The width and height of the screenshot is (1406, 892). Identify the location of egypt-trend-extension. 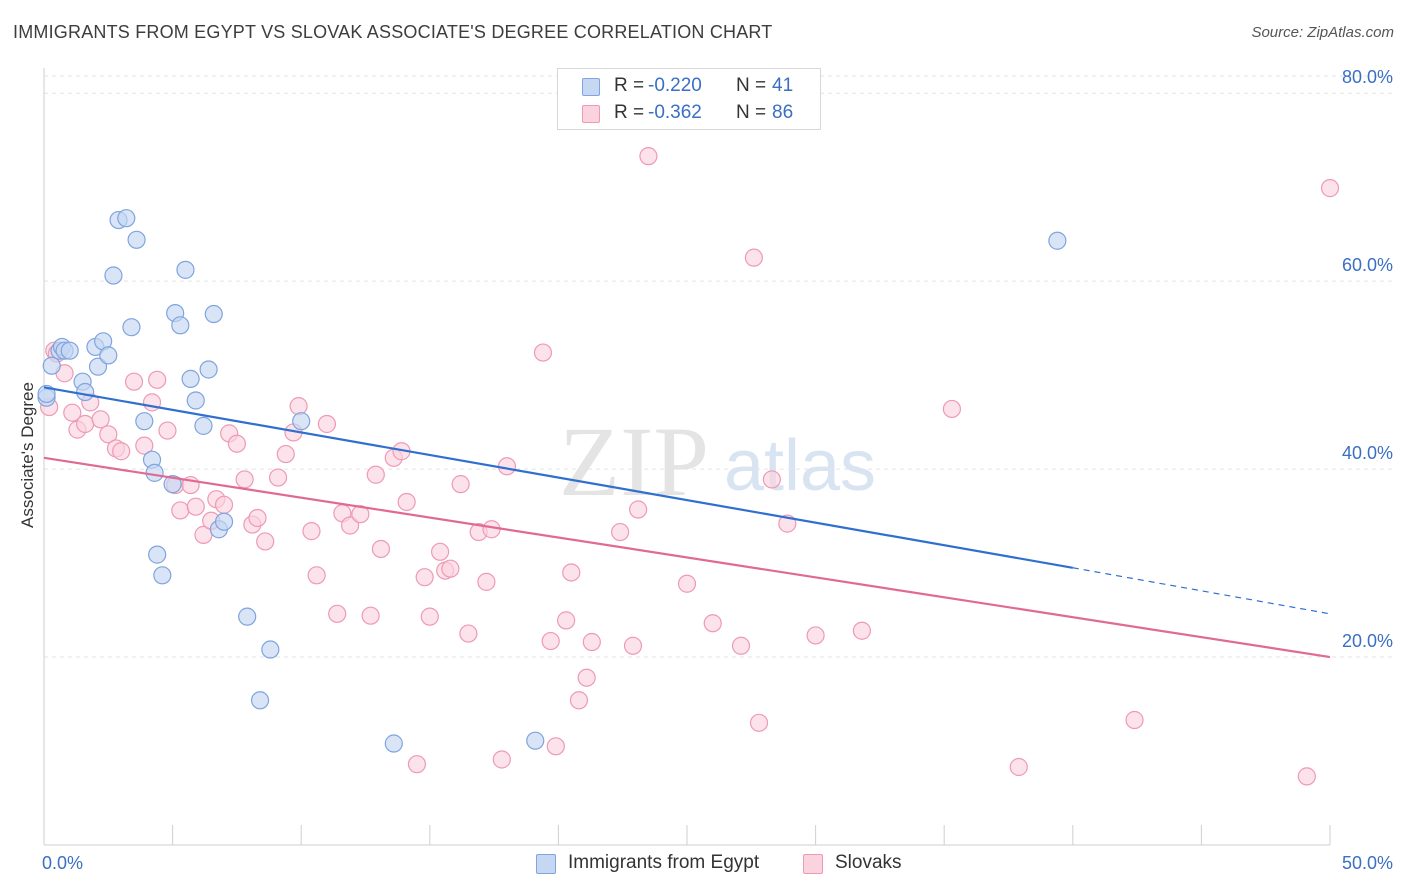
(1201, 591).